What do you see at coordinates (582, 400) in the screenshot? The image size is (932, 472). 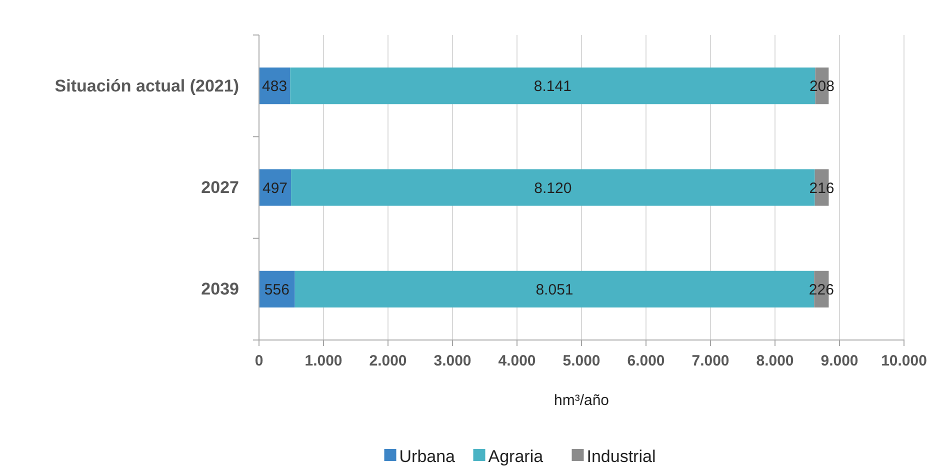 I see `x-axis-title: hm³/año` at bounding box center [582, 400].